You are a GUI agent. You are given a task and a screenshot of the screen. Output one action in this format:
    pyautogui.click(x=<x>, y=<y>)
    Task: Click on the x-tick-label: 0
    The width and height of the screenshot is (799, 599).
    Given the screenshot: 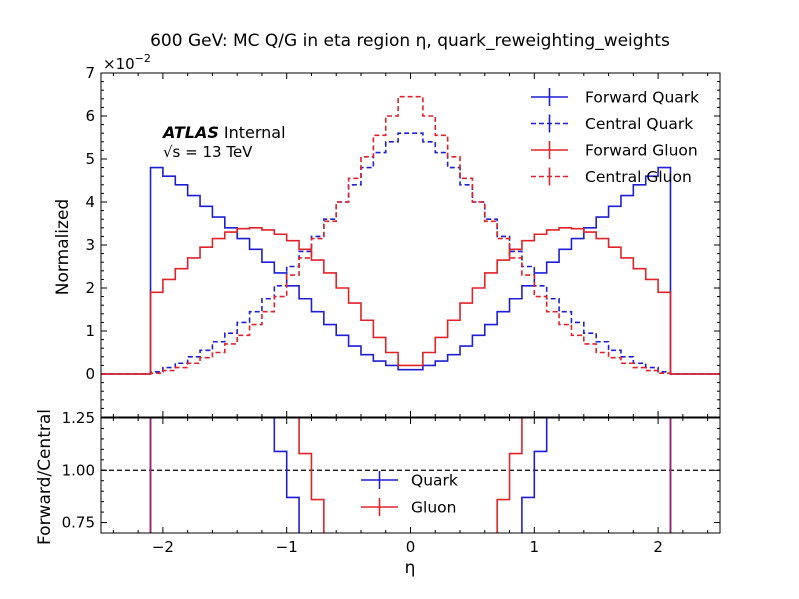 What is the action you would take?
    pyautogui.click(x=411, y=547)
    